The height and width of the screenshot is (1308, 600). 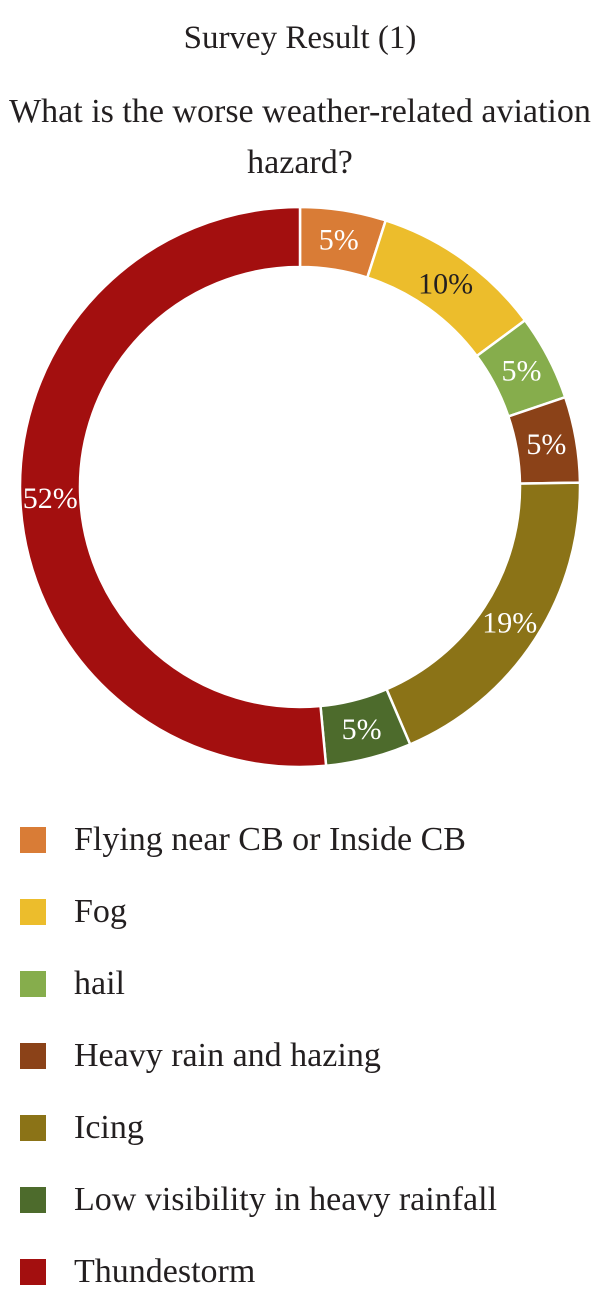 I want to click on legend-item-heavy-rain-and-hazing: Heavy rain and hazing, so click(x=305, y=1056).